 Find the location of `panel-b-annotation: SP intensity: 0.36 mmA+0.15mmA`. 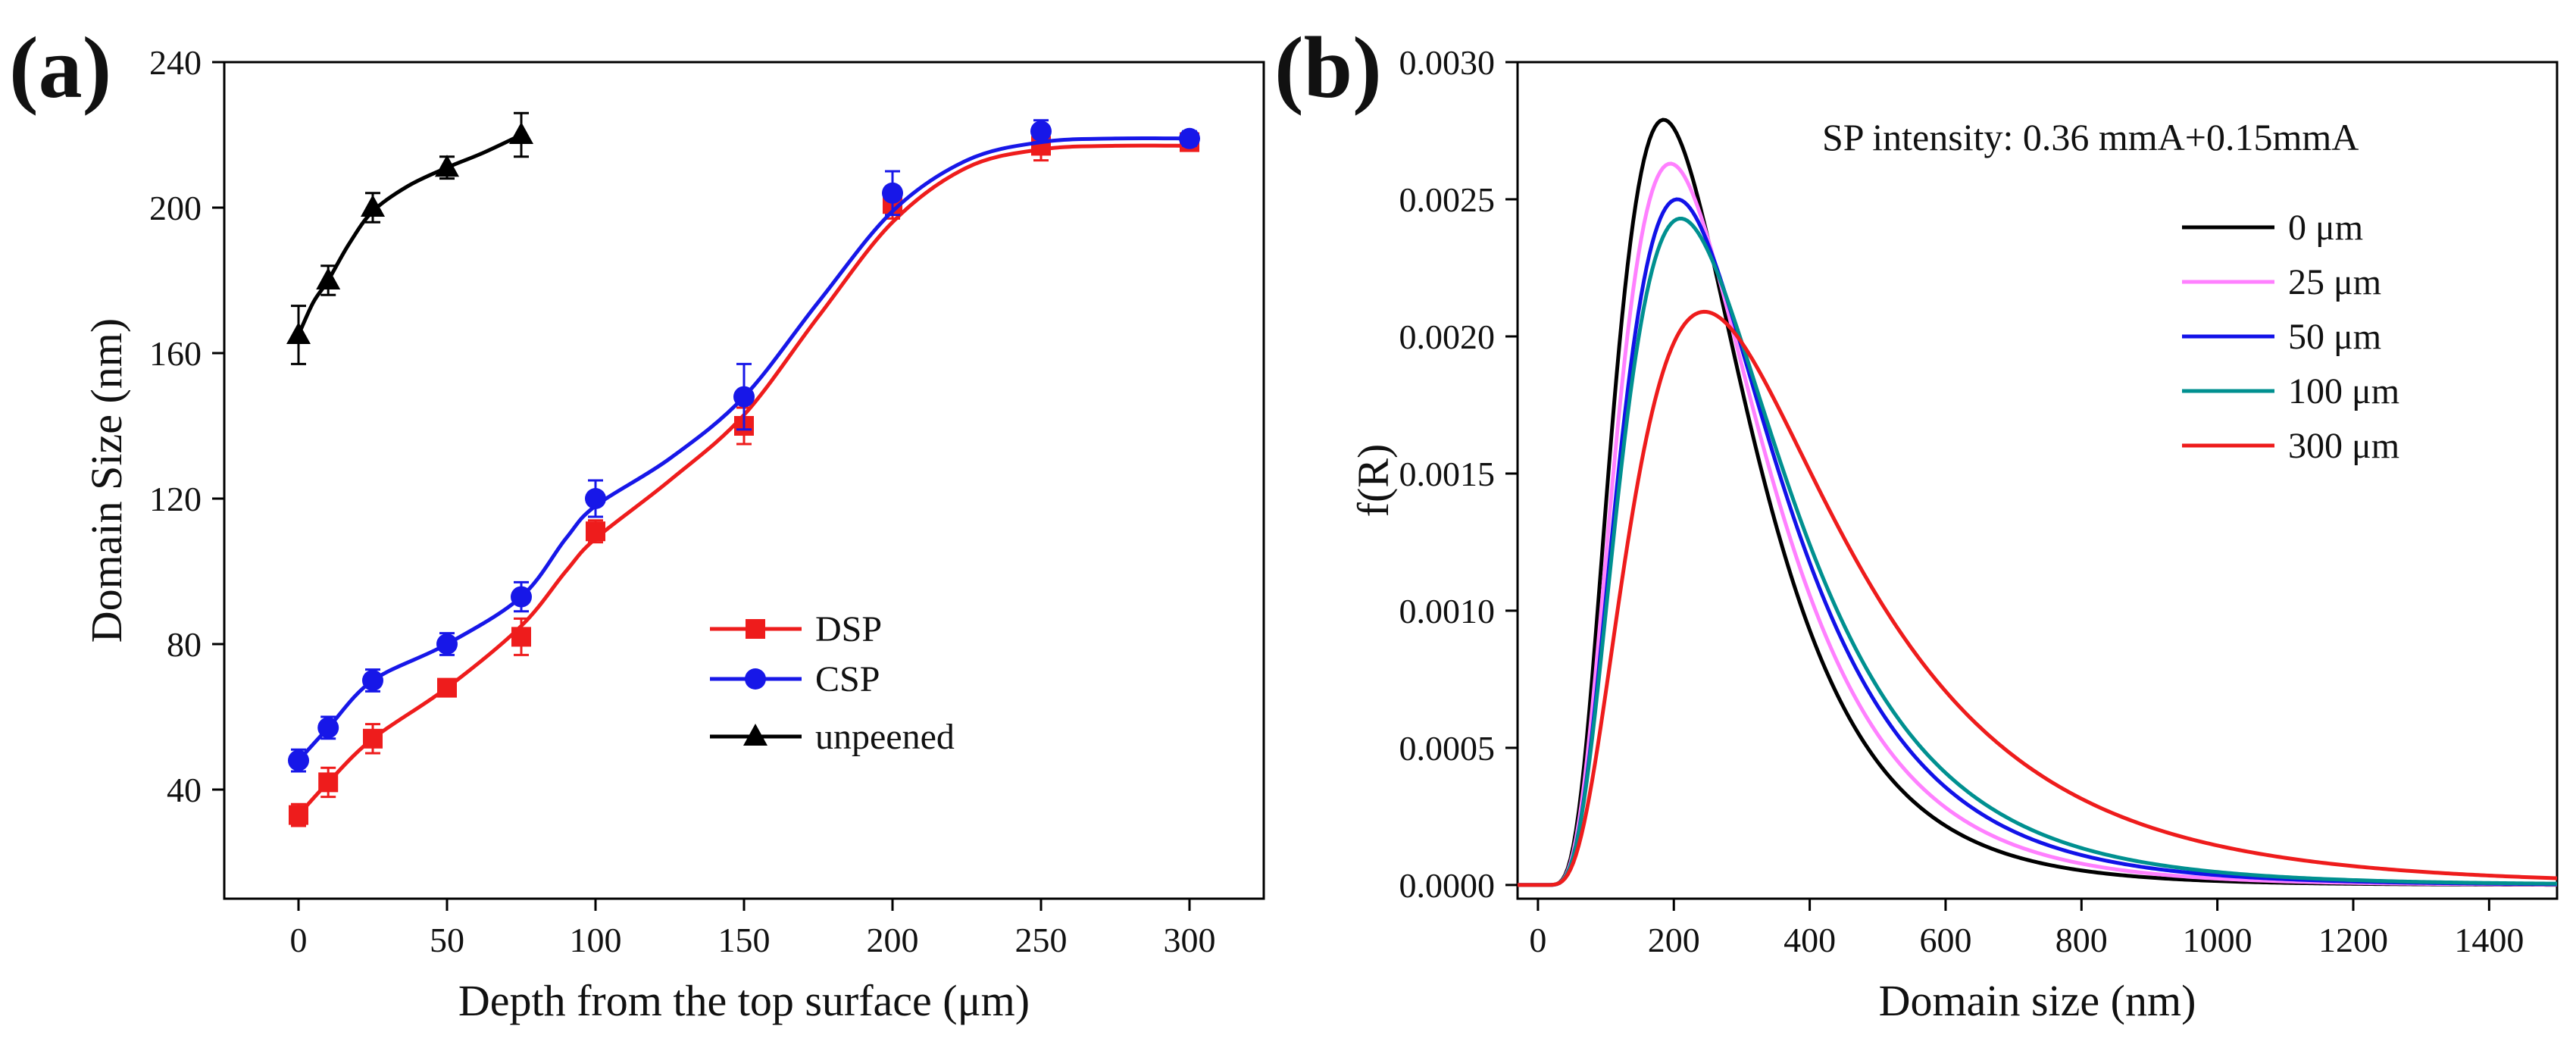

panel-b-annotation: SP intensity: 0.36 mmA+0.15mmA is located at coordinates (2090, 137).